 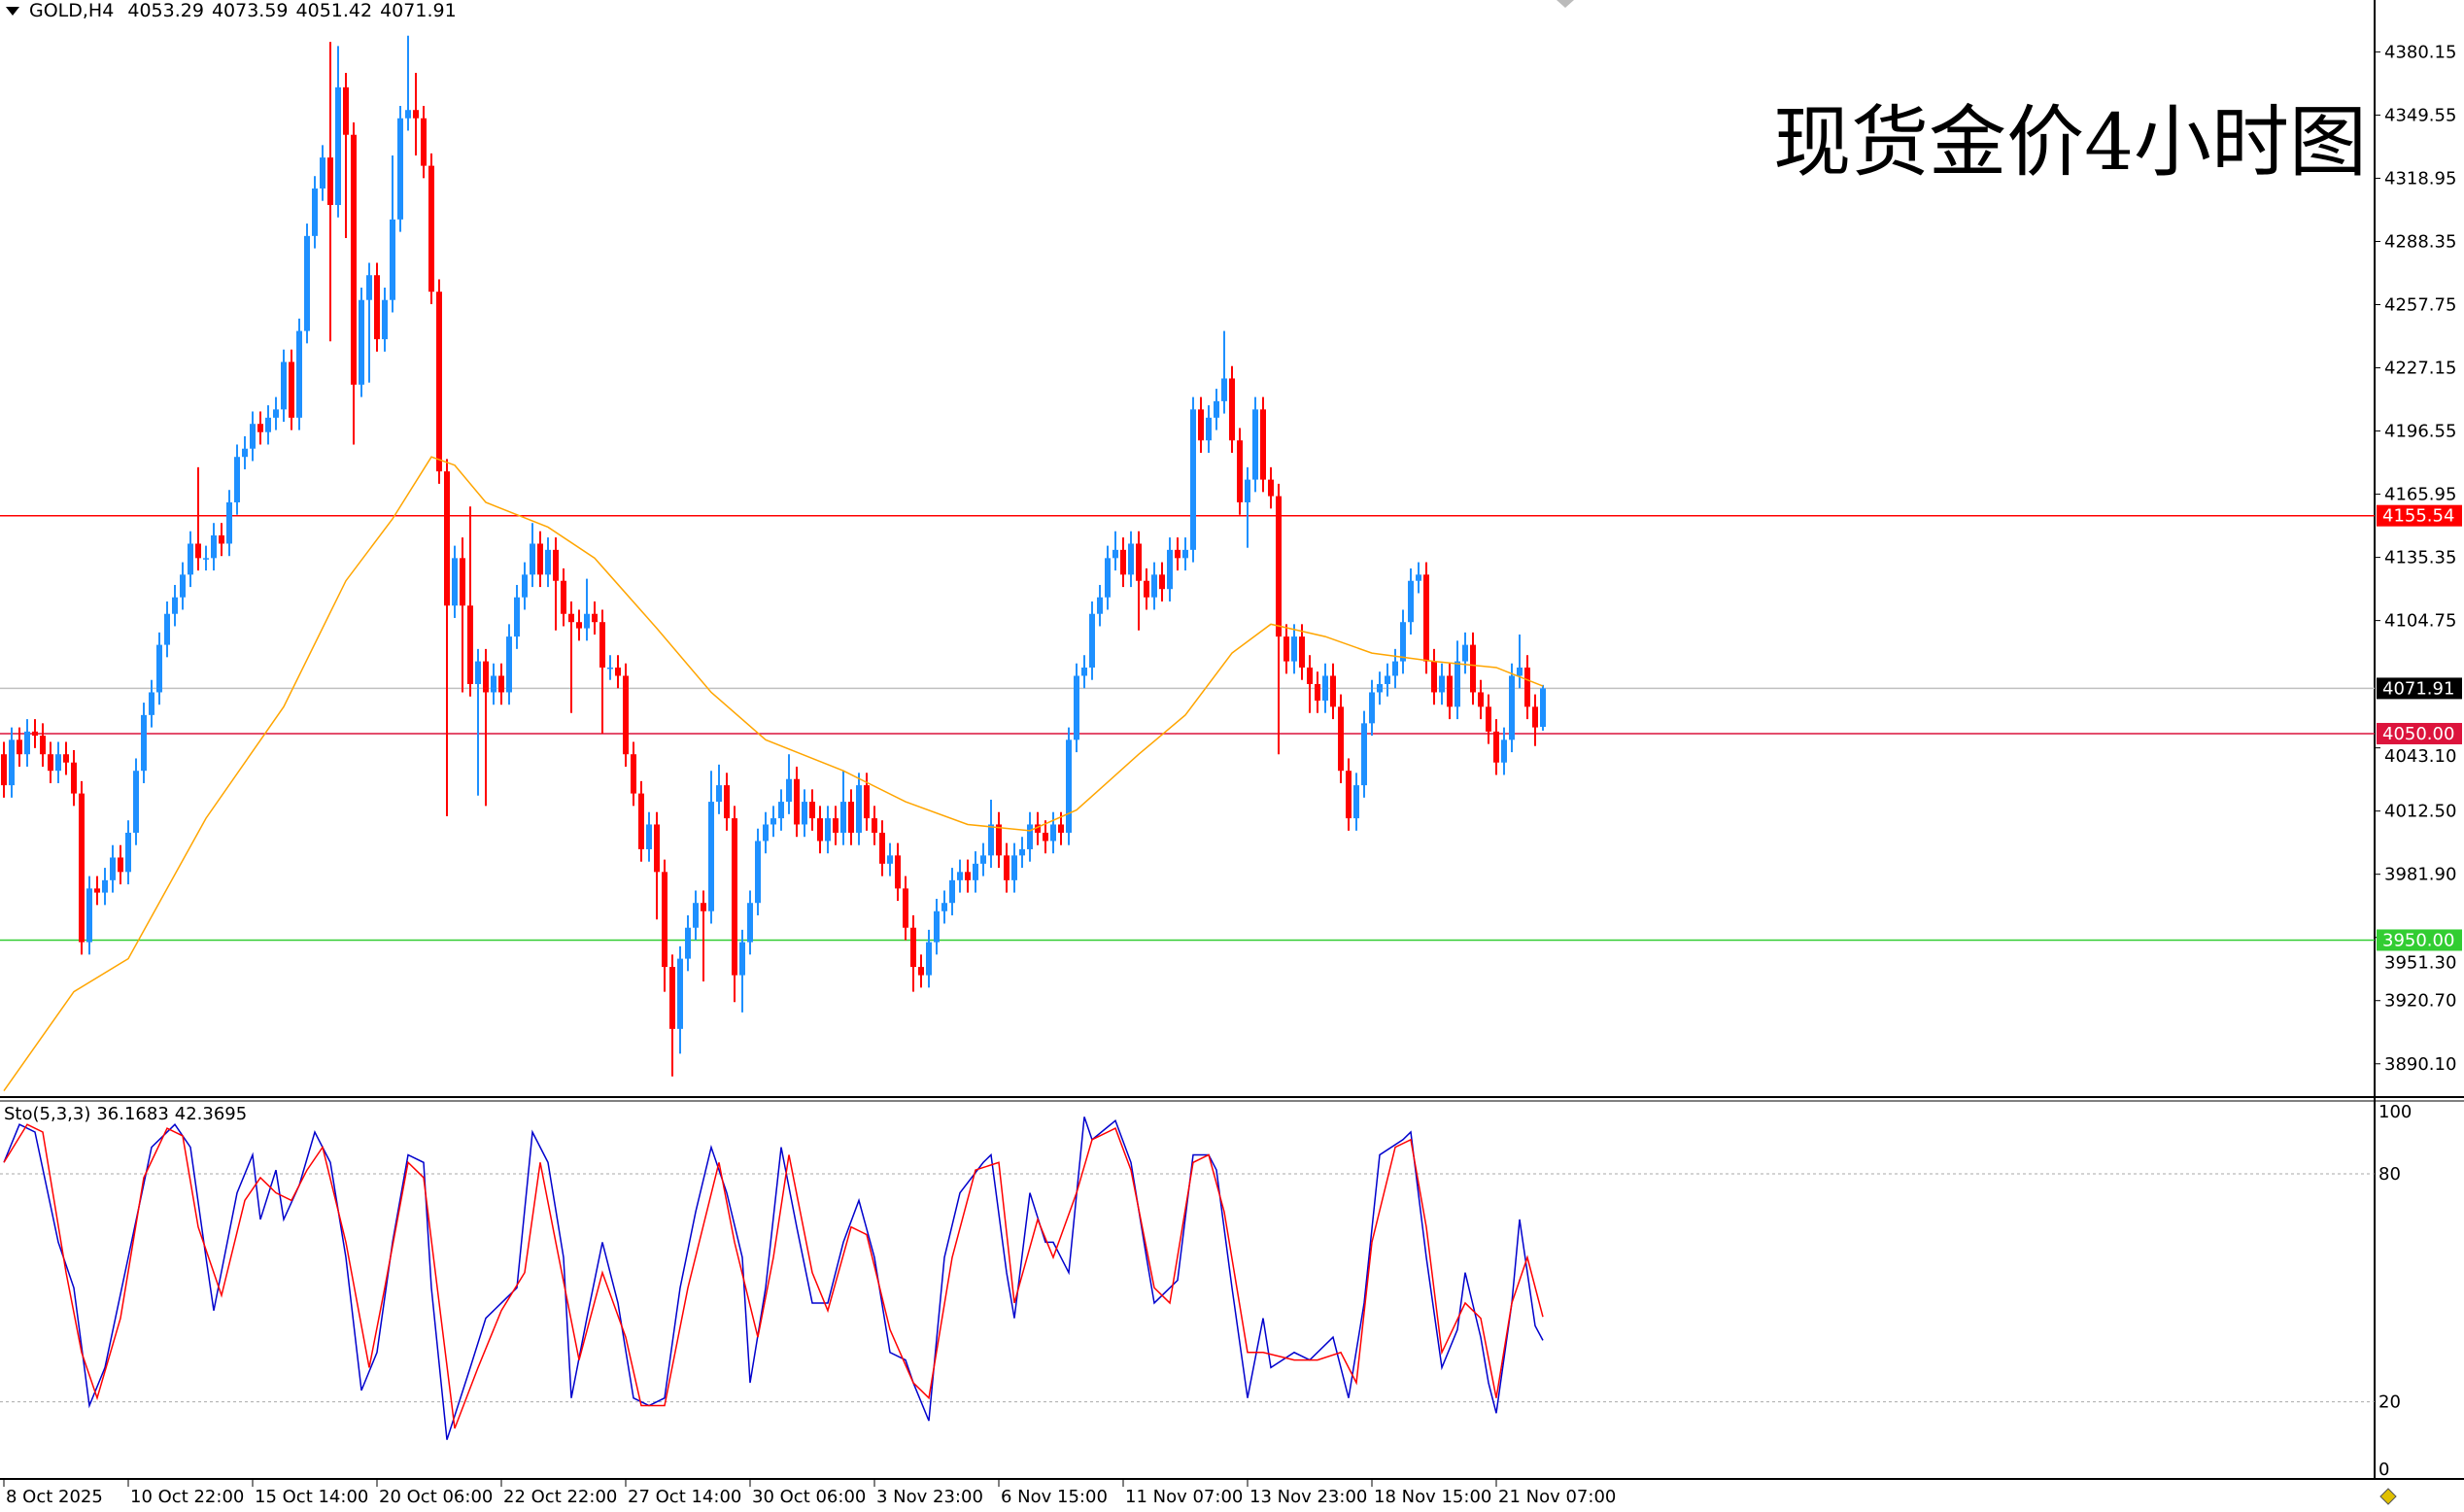 I want to click on price-tick-label: 4227.15, so click(x=2420, y=369).